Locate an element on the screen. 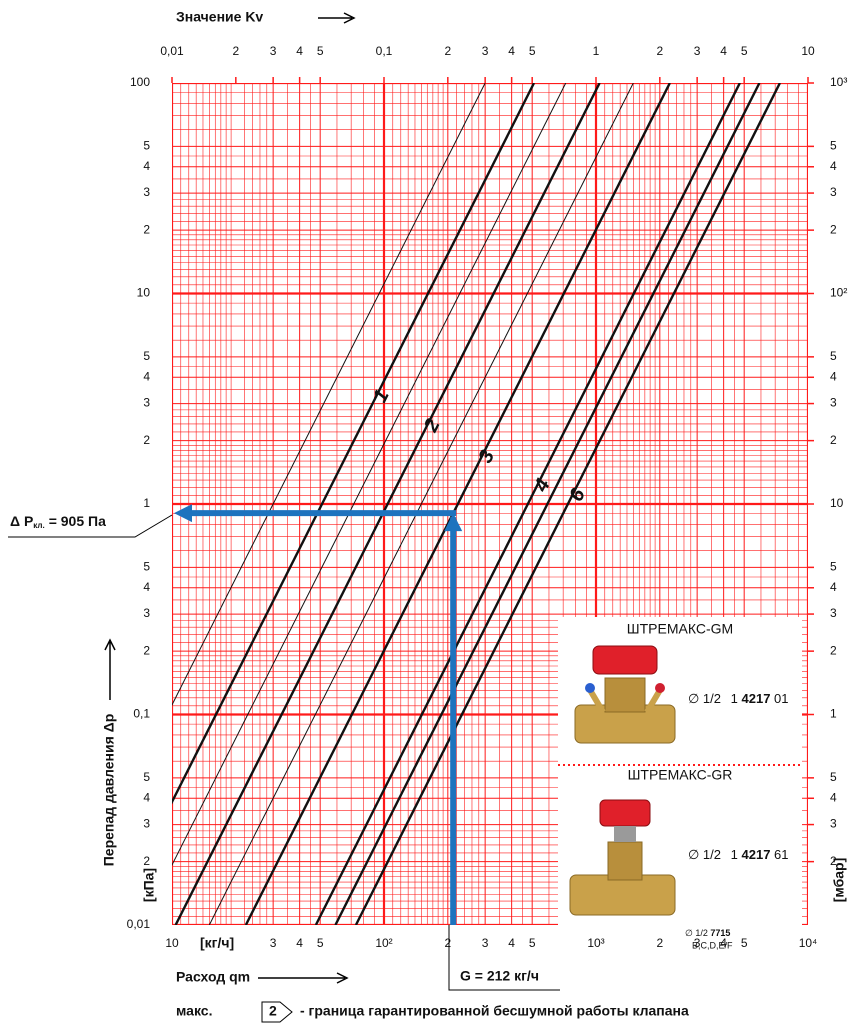 The height and width of the screenshot is (1030, 851). x-tick-label: 10⁴ is located at coordinates (808, 943).